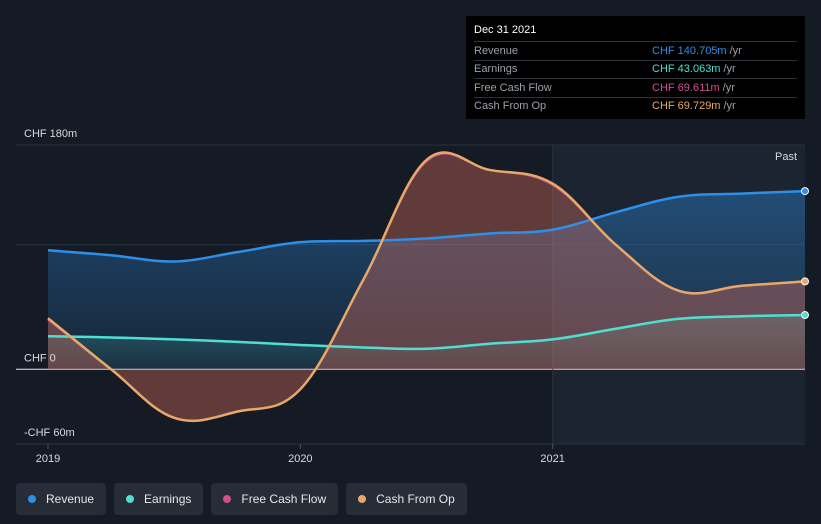 This screenshot has width=821, height=524. Describe the element at coordinates (635, 106) in the screenshot. I see `tooltip-row-cash-from-op: Cash From Op CHF 69.729m/yr` at that location.